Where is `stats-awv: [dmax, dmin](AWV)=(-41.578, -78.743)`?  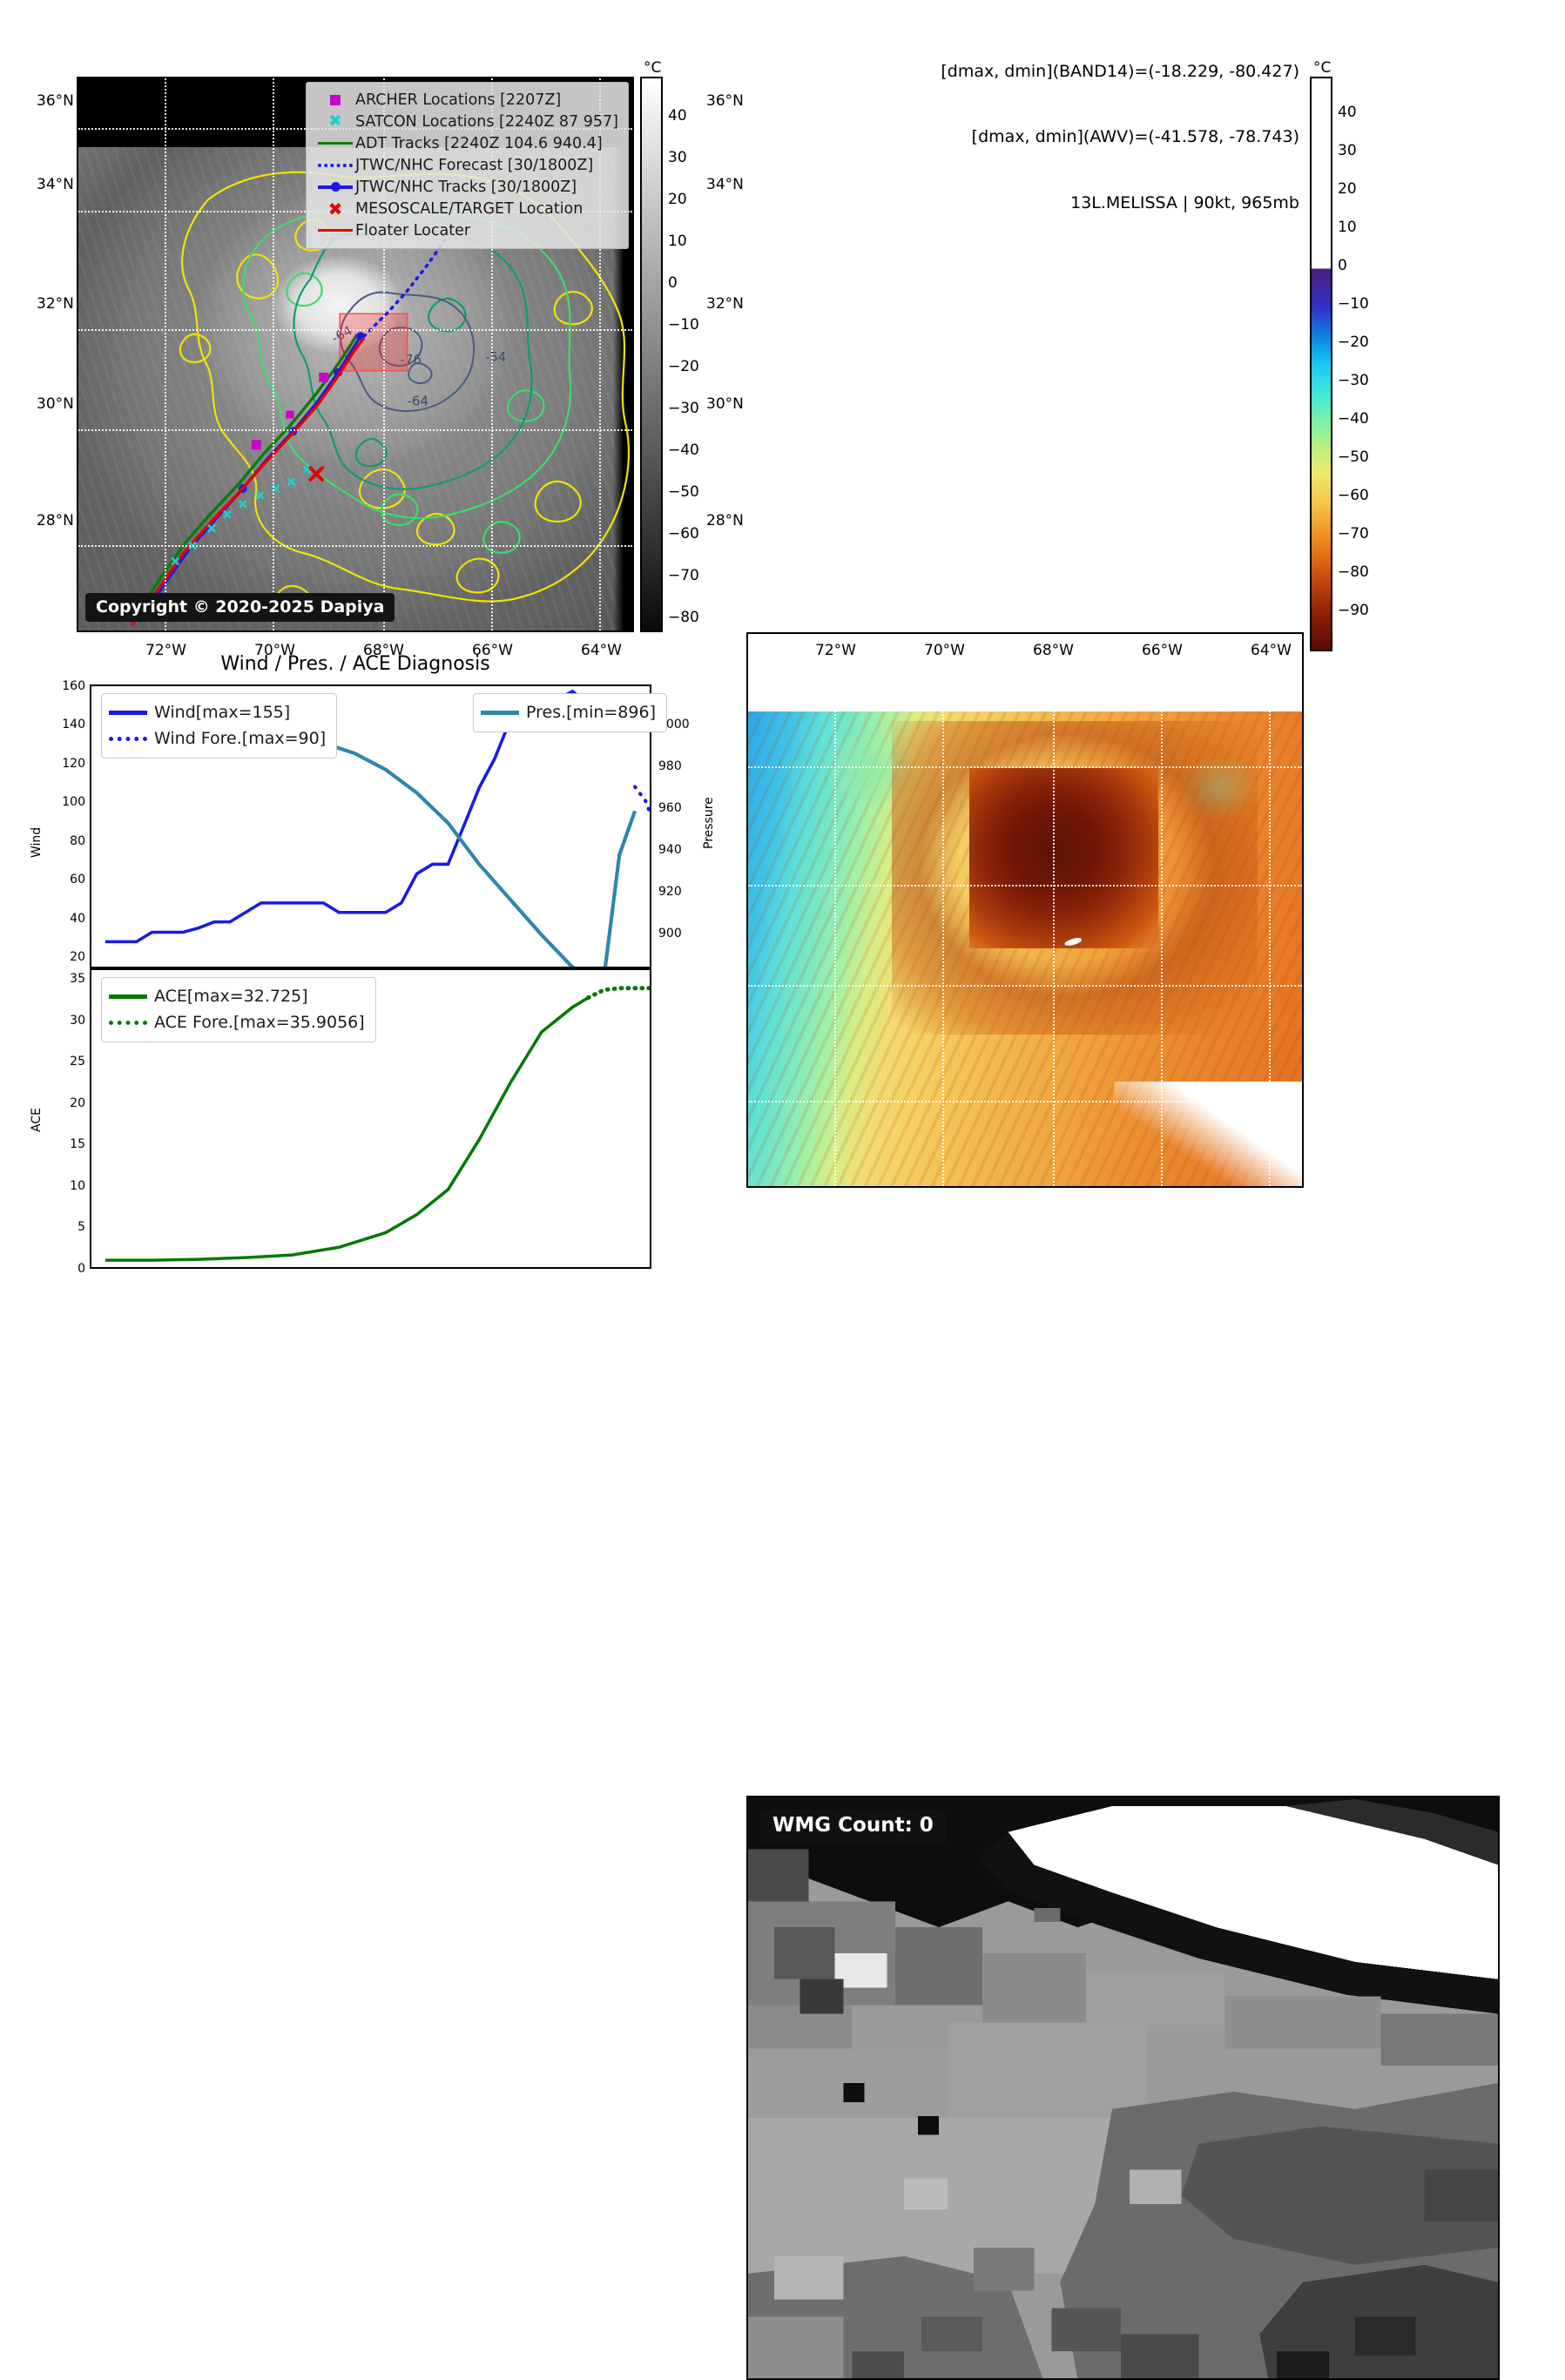
stats-awv: [dmax, dmin](AWV)=(-41.578, -78.743) is located at coordinates (1135, 137).